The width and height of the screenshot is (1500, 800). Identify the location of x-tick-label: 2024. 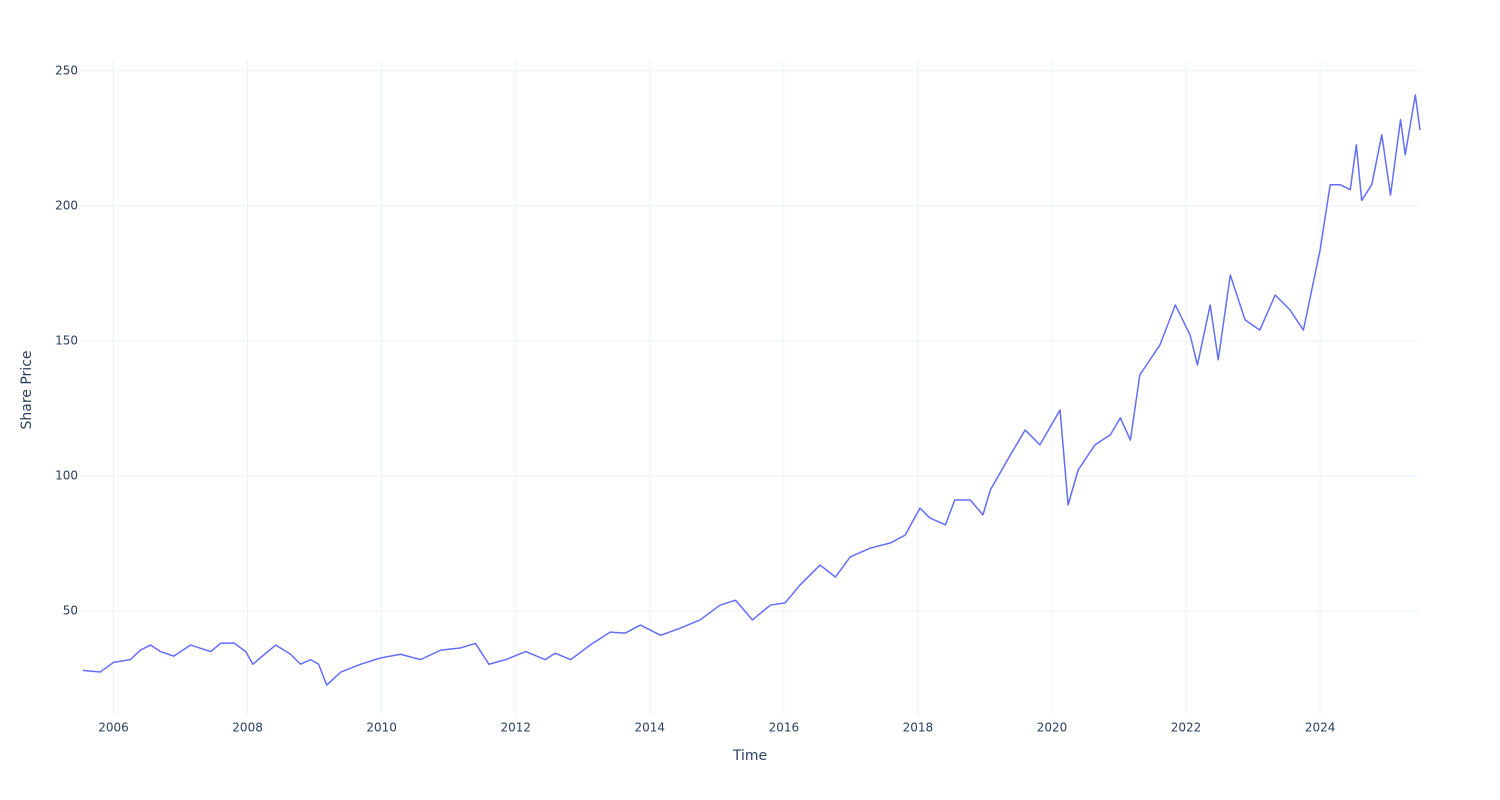
(1320, 728).